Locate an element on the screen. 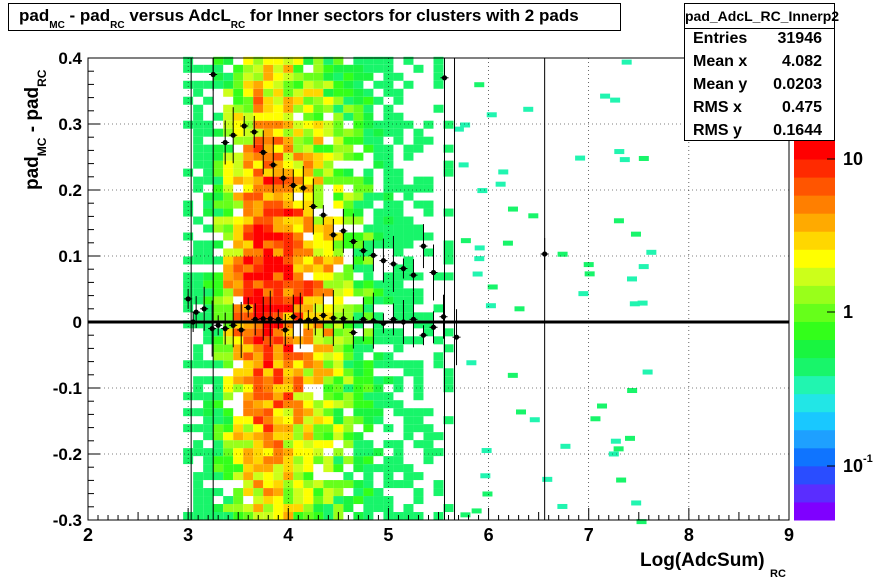 The height and width of the screenshot is (578, 878). y-tick-label: 0.3 is located at coordinates (70, 124).